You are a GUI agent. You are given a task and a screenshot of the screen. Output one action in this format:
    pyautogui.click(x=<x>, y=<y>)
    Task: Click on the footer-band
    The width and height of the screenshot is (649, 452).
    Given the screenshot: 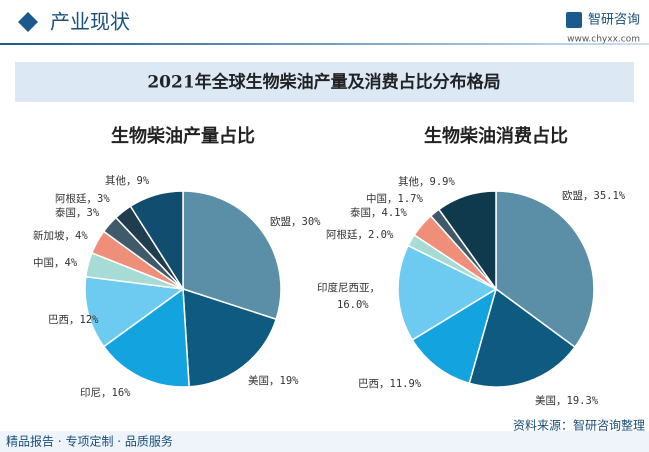 What is the action you would take?
    pyautogui.click(x=324, y=441)
    